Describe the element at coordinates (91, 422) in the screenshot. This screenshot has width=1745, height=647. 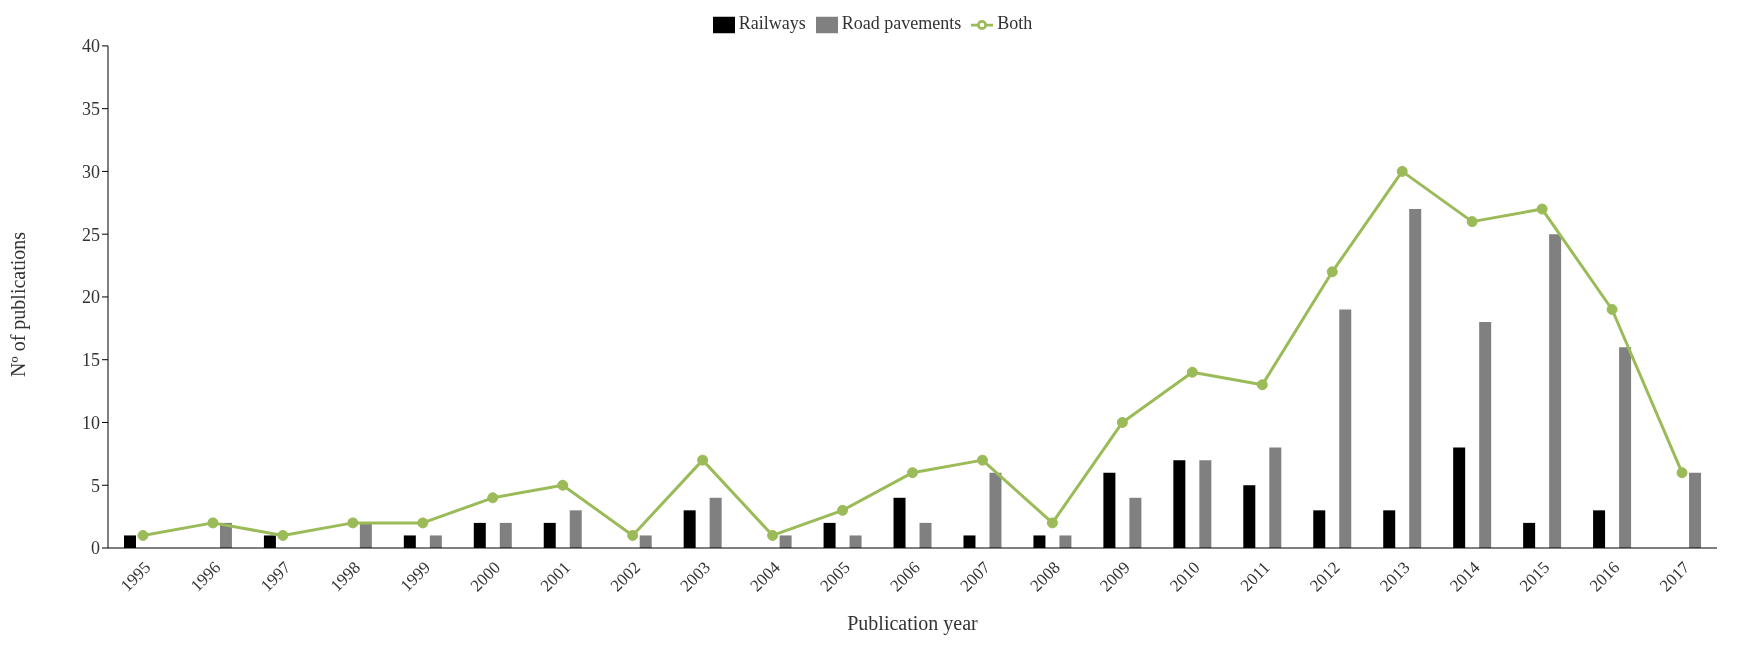
I see `y-tick-label: 10` at that location.